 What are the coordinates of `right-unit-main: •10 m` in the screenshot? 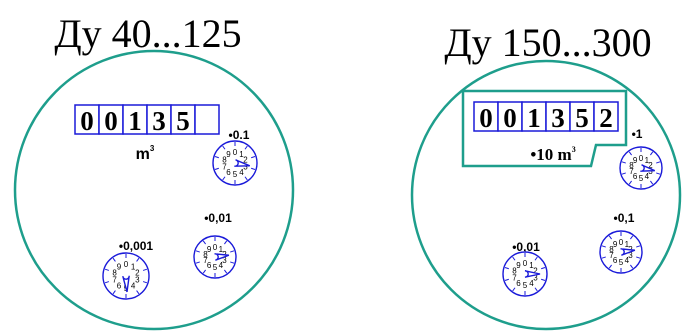 It's located at (550, 154).